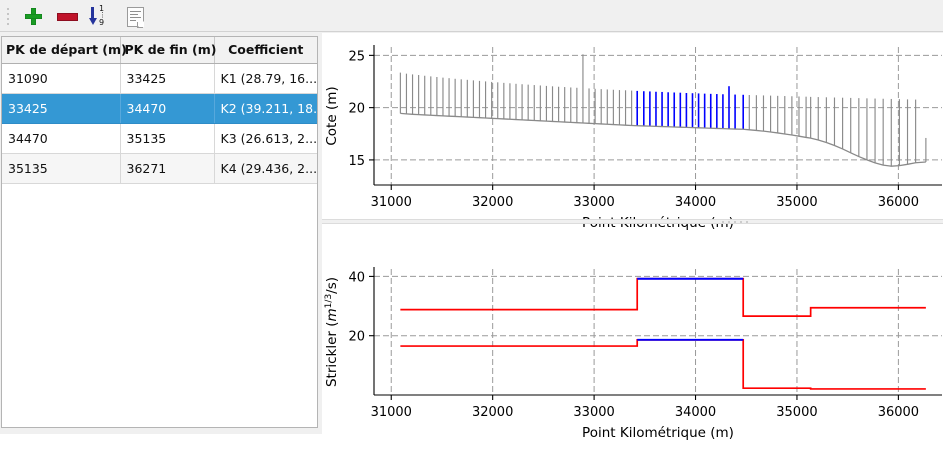 Image resolution: width=943 pixels, height=467 pixels. I want to click on add-row-button, so click(33, 17).